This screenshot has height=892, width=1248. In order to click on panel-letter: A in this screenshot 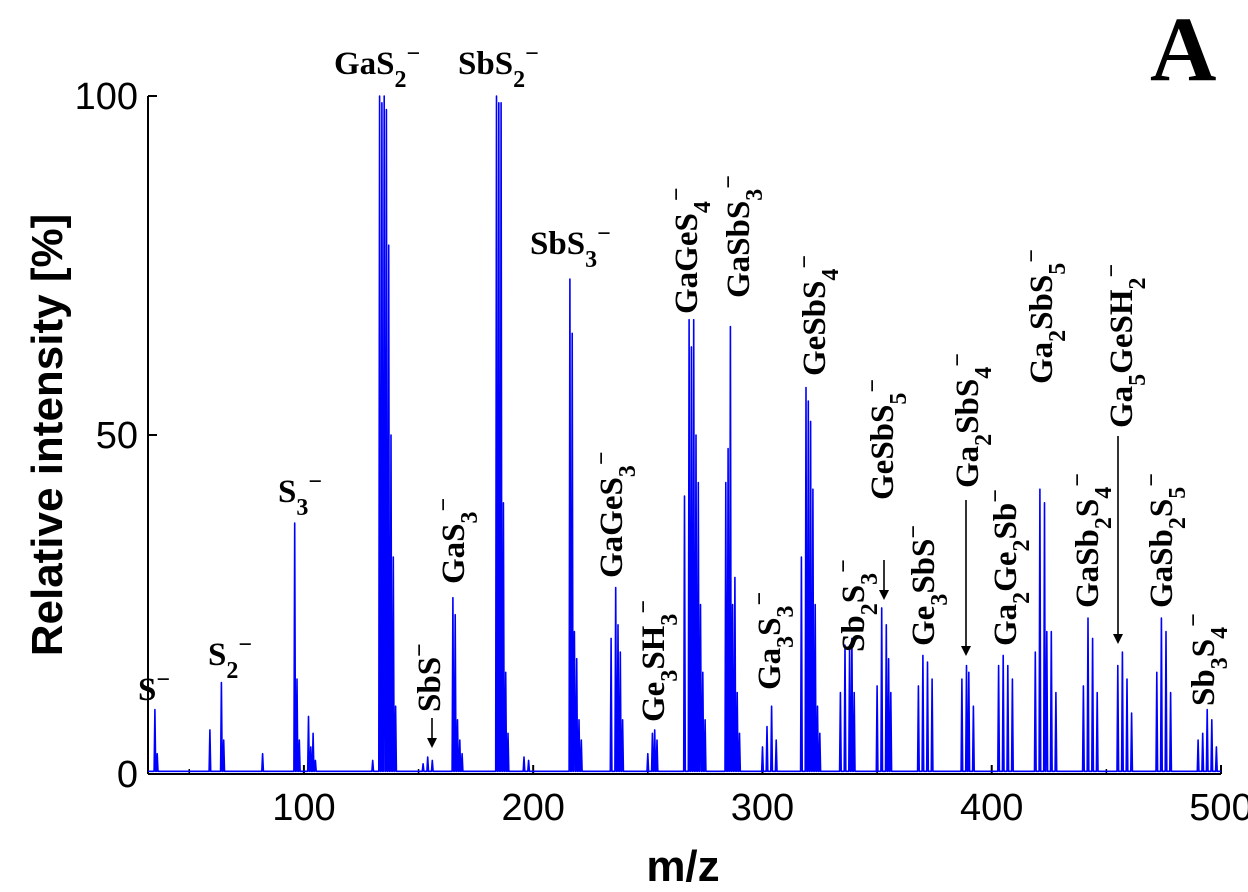, I will do `click(1183, 50)`.